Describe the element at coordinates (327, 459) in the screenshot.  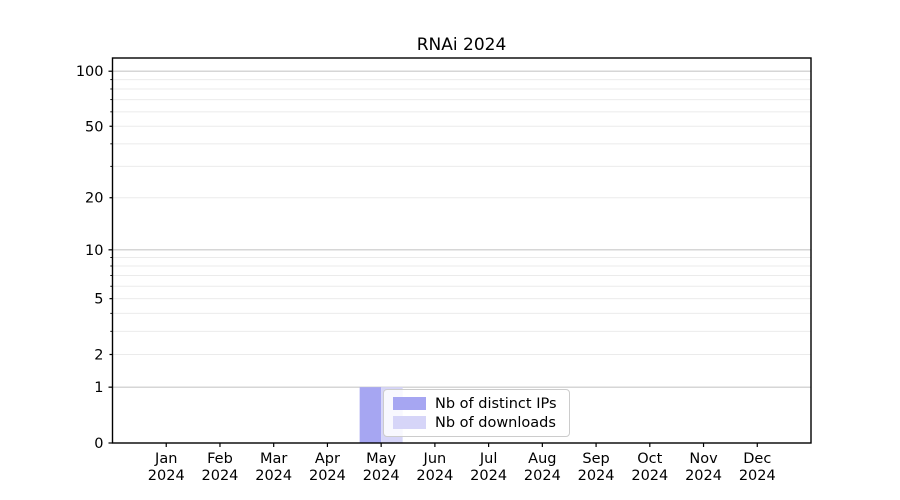
I see `x-tick-label-month: Apr` at that location.